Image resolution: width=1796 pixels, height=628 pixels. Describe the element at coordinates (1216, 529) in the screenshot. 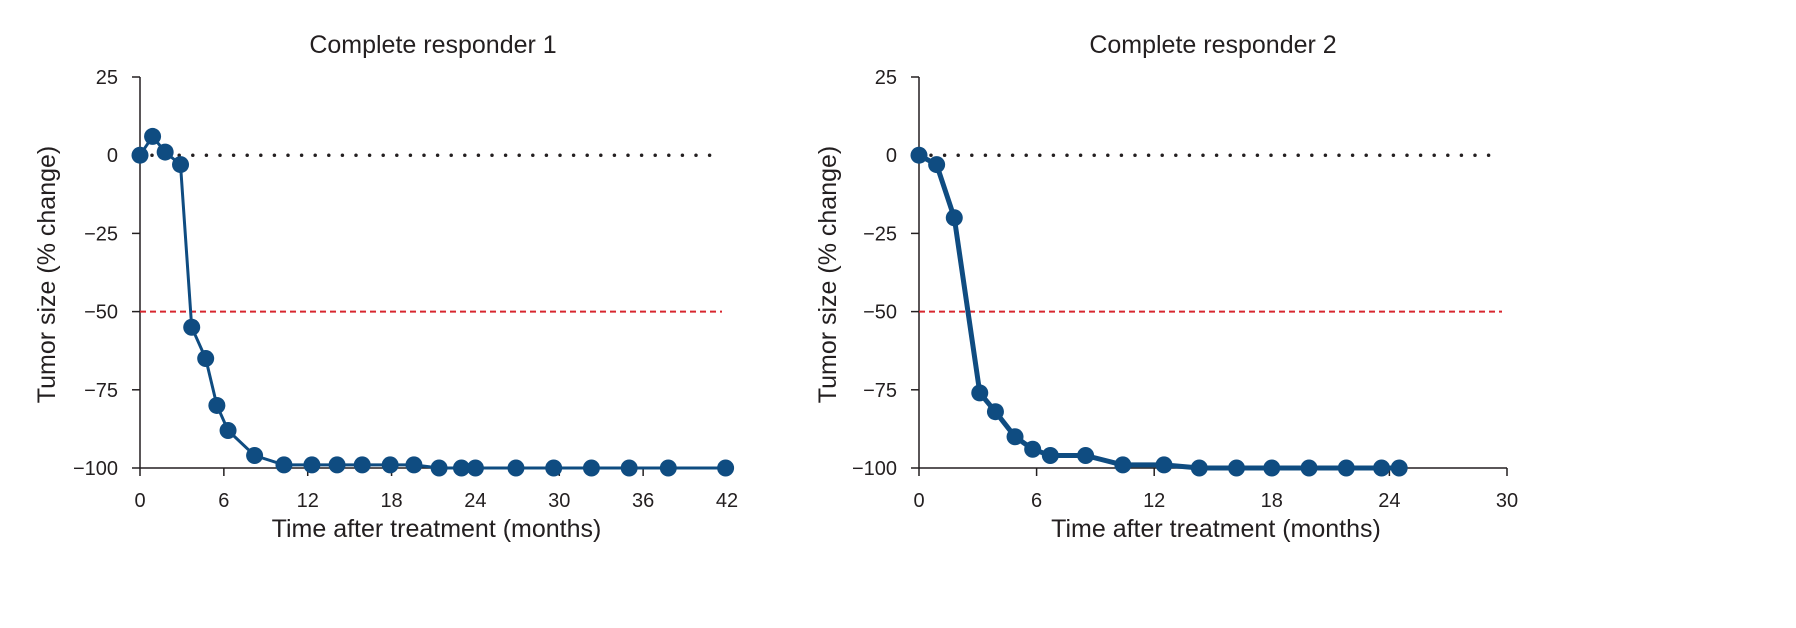

I see `x-axis-label-2: Time after treatment (months)` at that location.